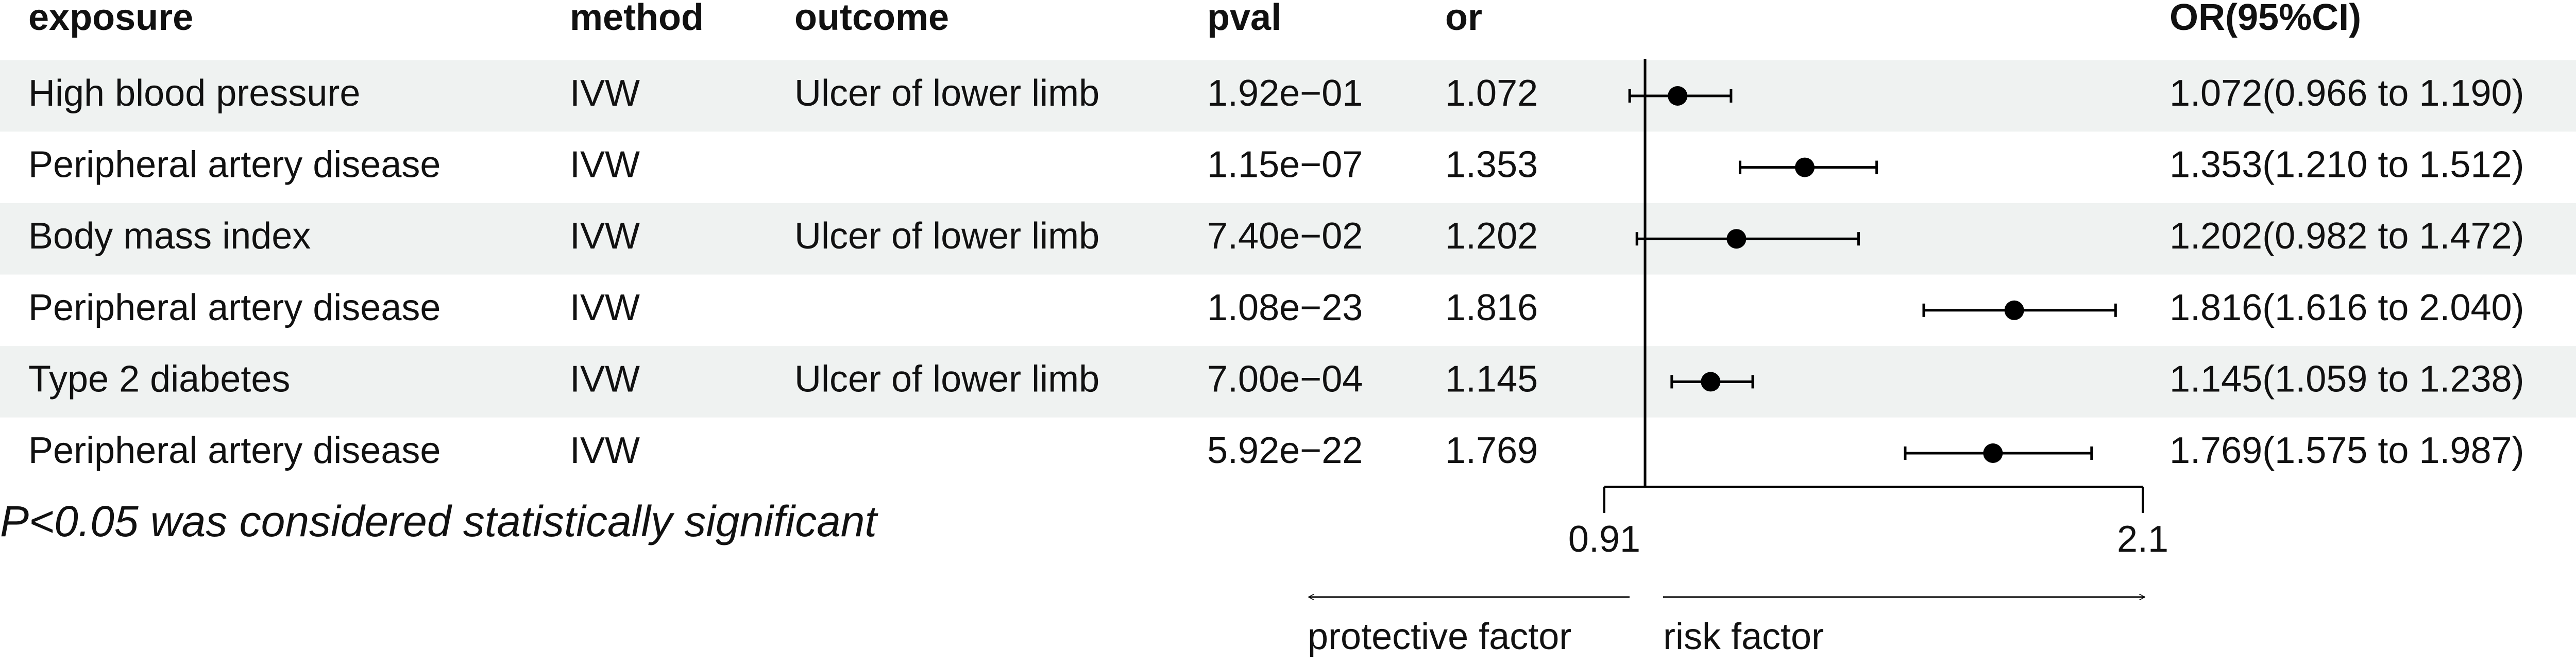 The image size is (2576, 662). I want to click on x-tick-label: 2.1, so click(2142, 539).